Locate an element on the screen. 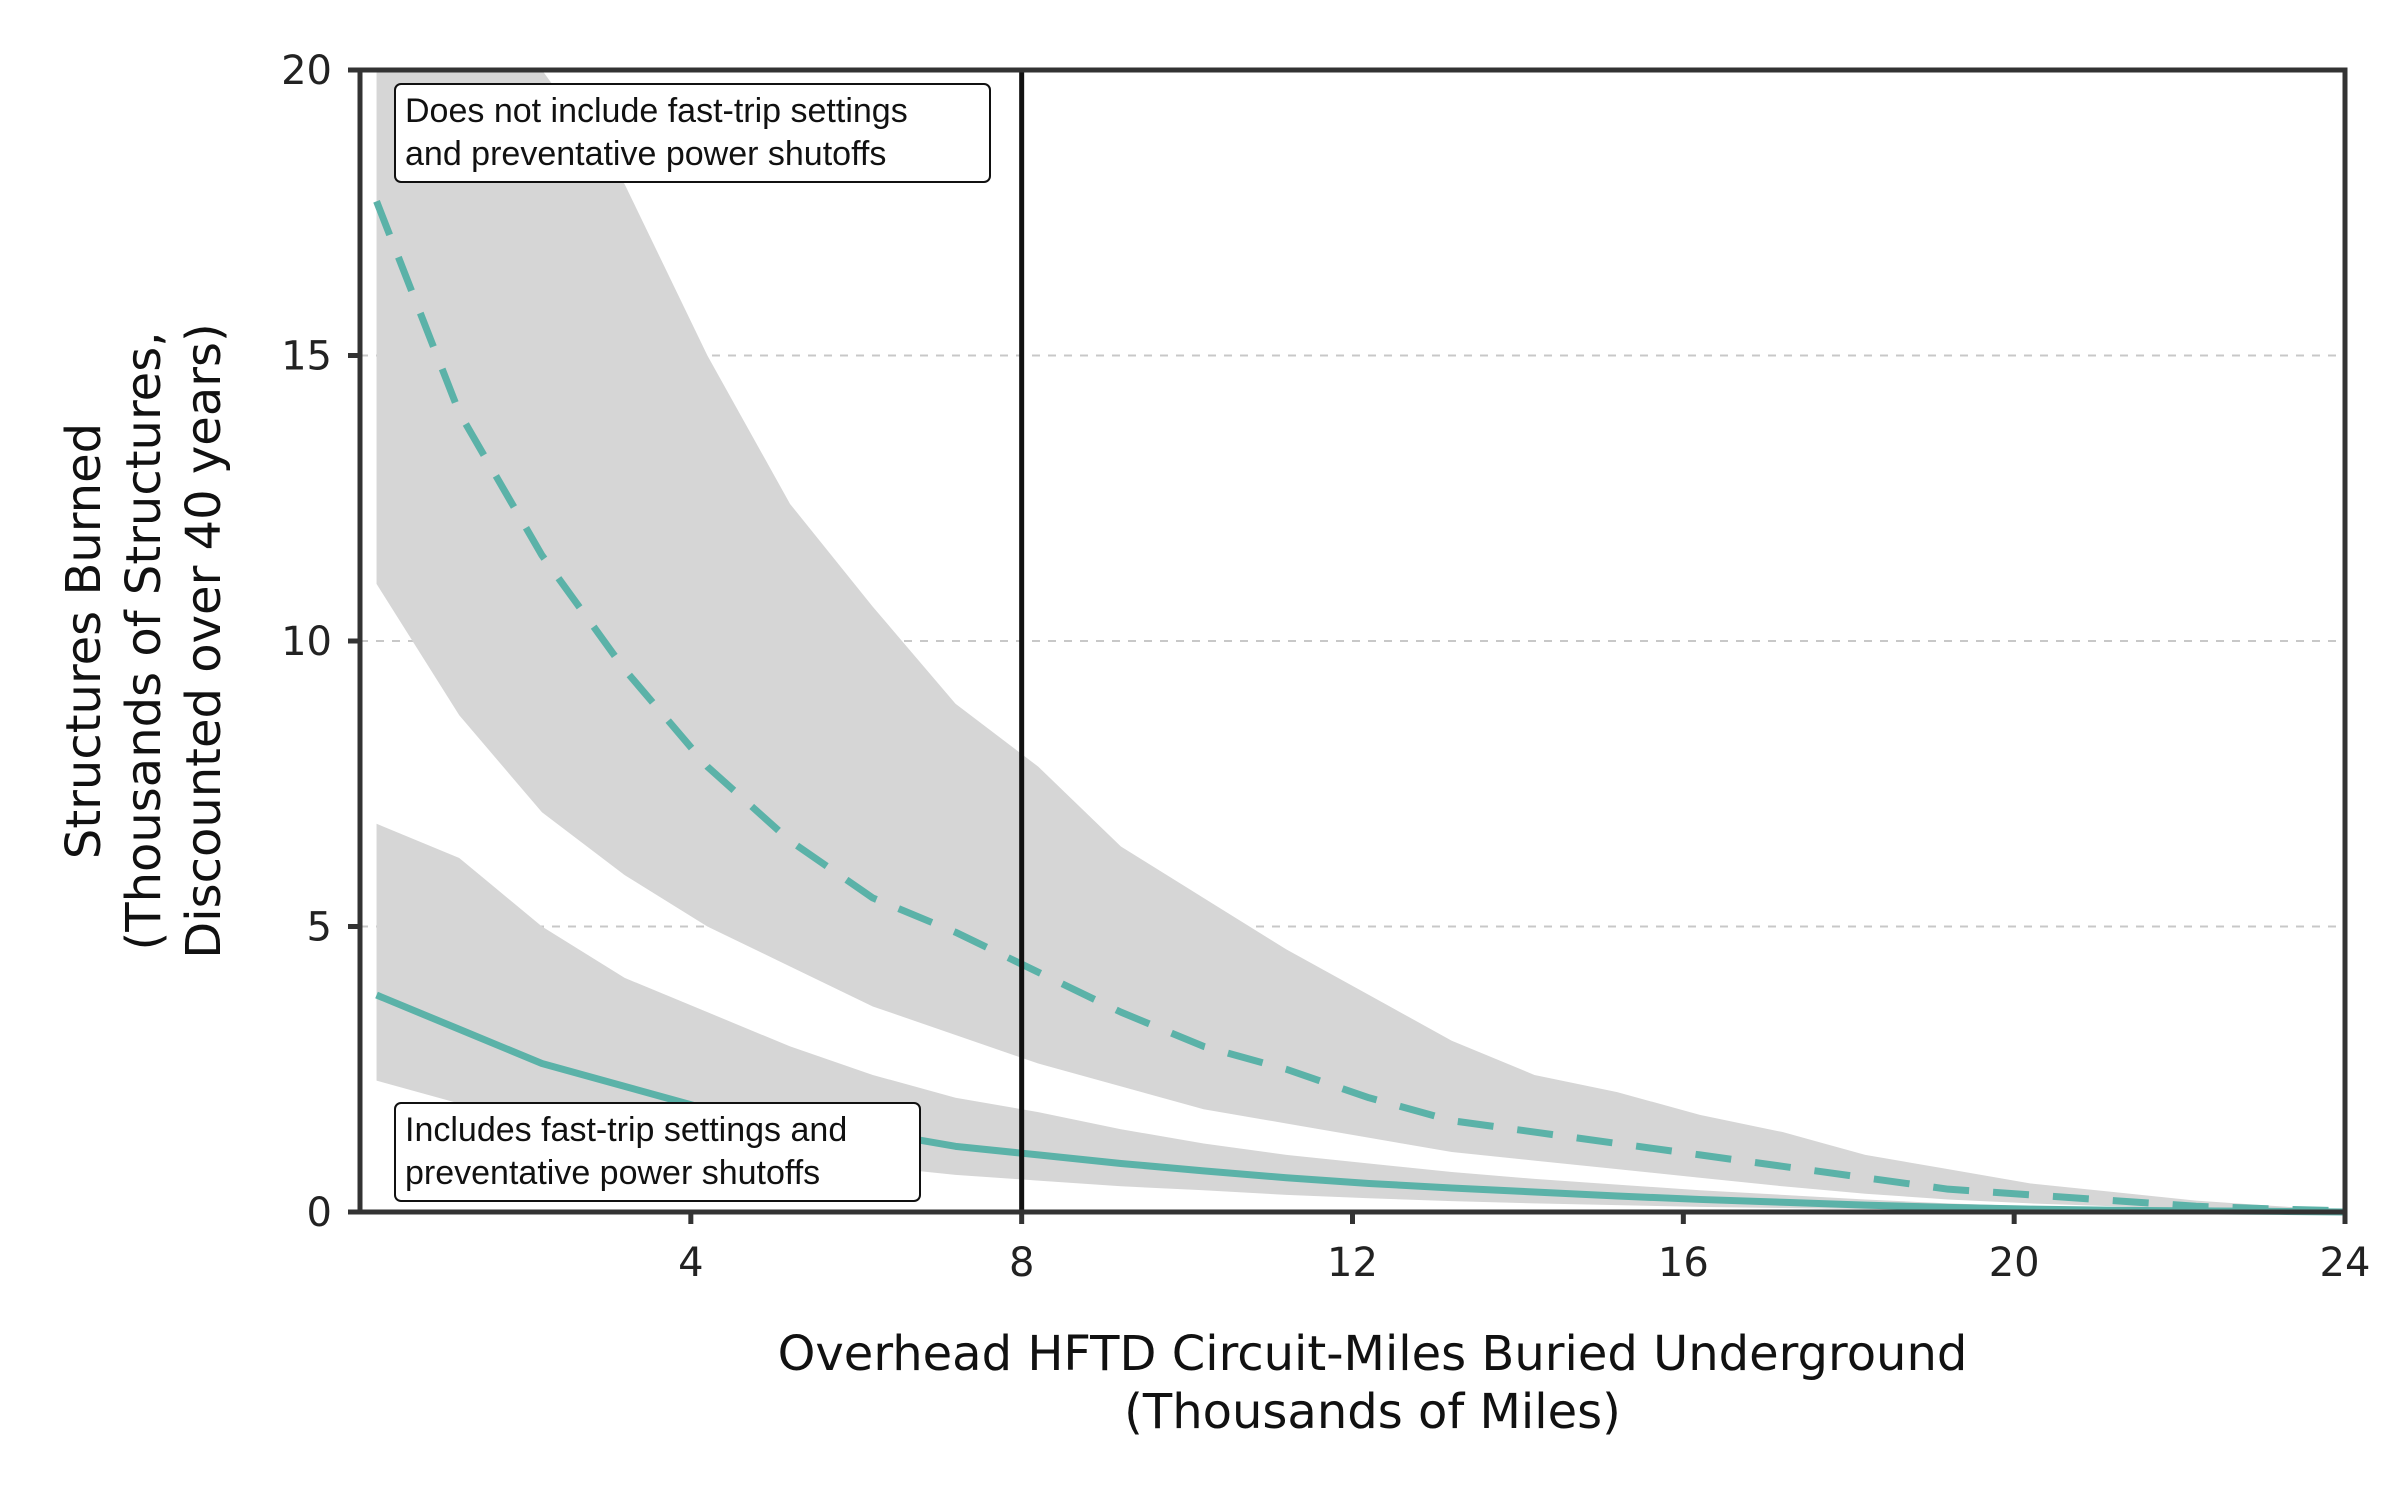 The height and width of the screenshot is (1500, 2400). annotation-box-top-left is located at coordinates (692, 133).